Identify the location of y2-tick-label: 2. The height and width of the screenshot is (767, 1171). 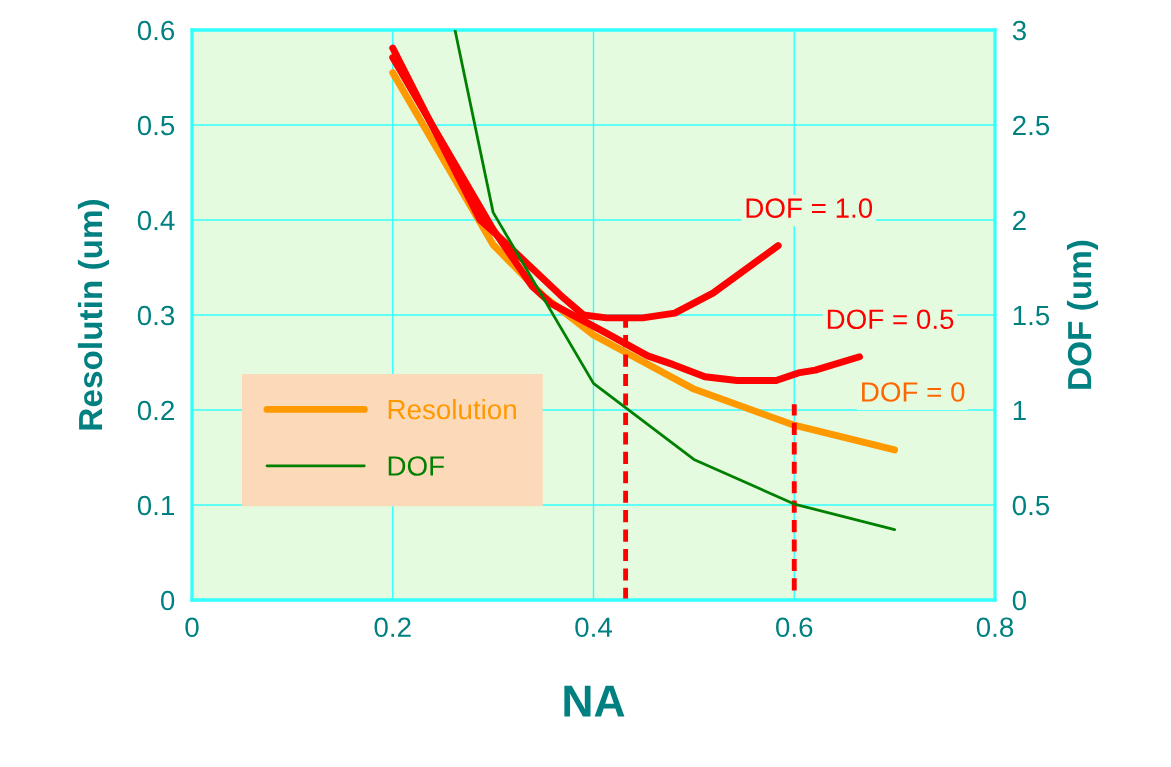
(1019, 220).